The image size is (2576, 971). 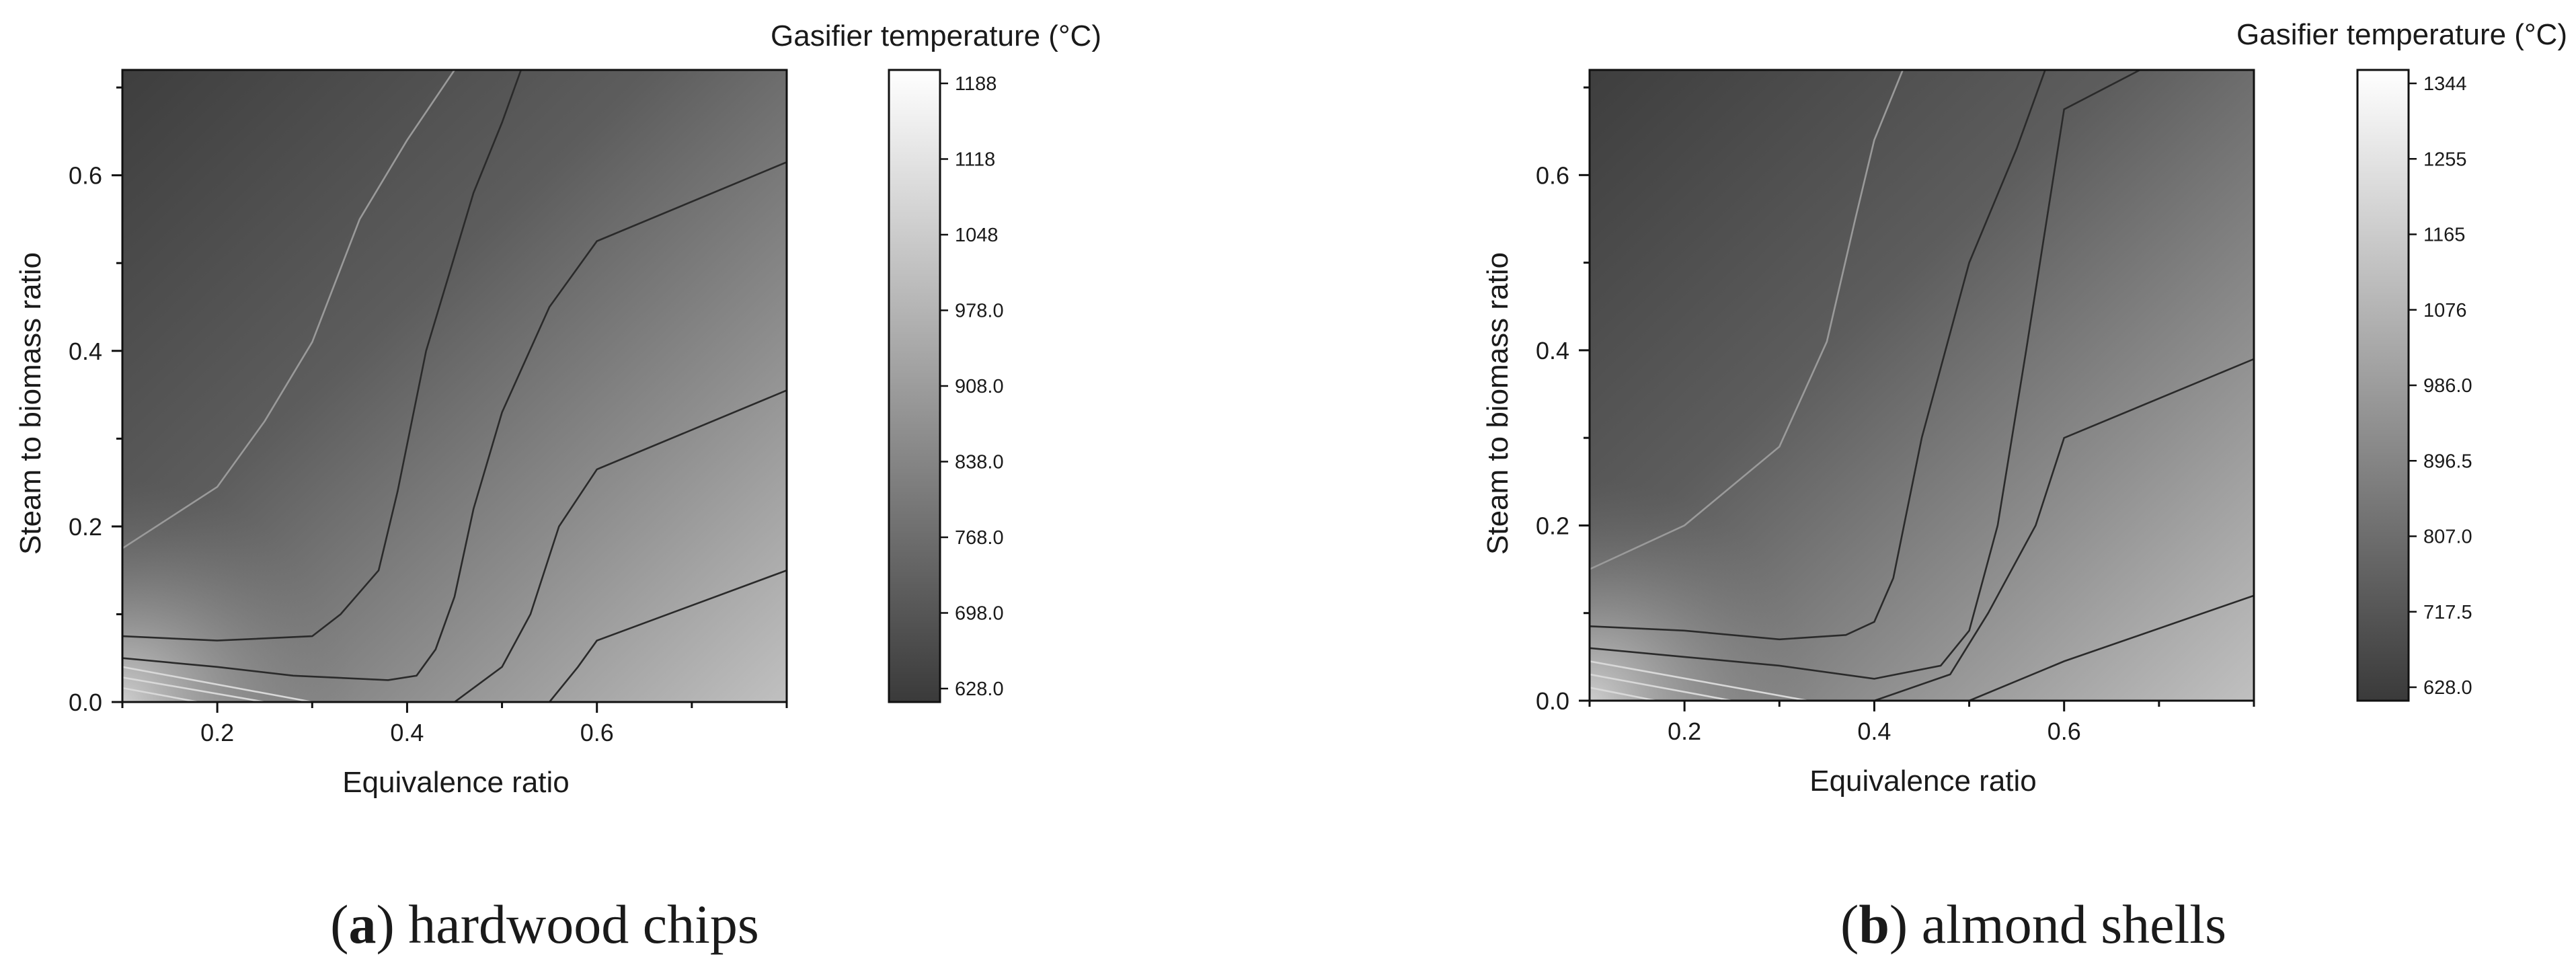 I want to click on panel-a-colorbar-tick-label: 978.0, so click(x=980, y=311).